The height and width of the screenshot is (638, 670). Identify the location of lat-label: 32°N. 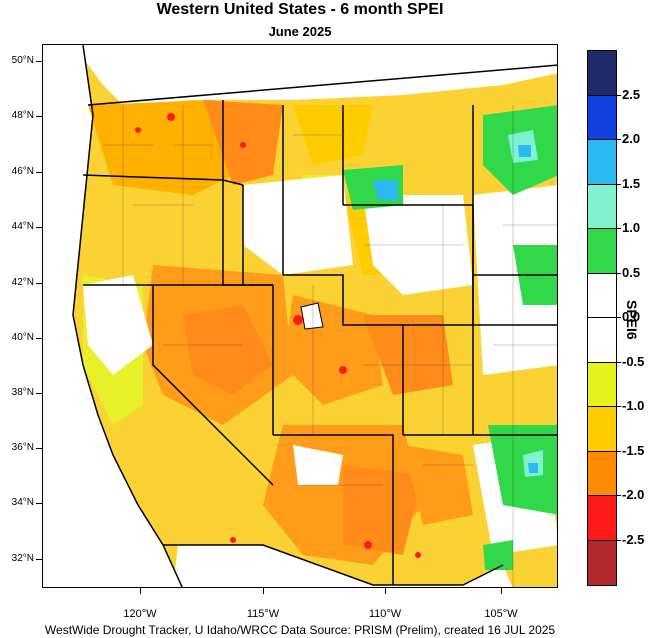
(22, 558).